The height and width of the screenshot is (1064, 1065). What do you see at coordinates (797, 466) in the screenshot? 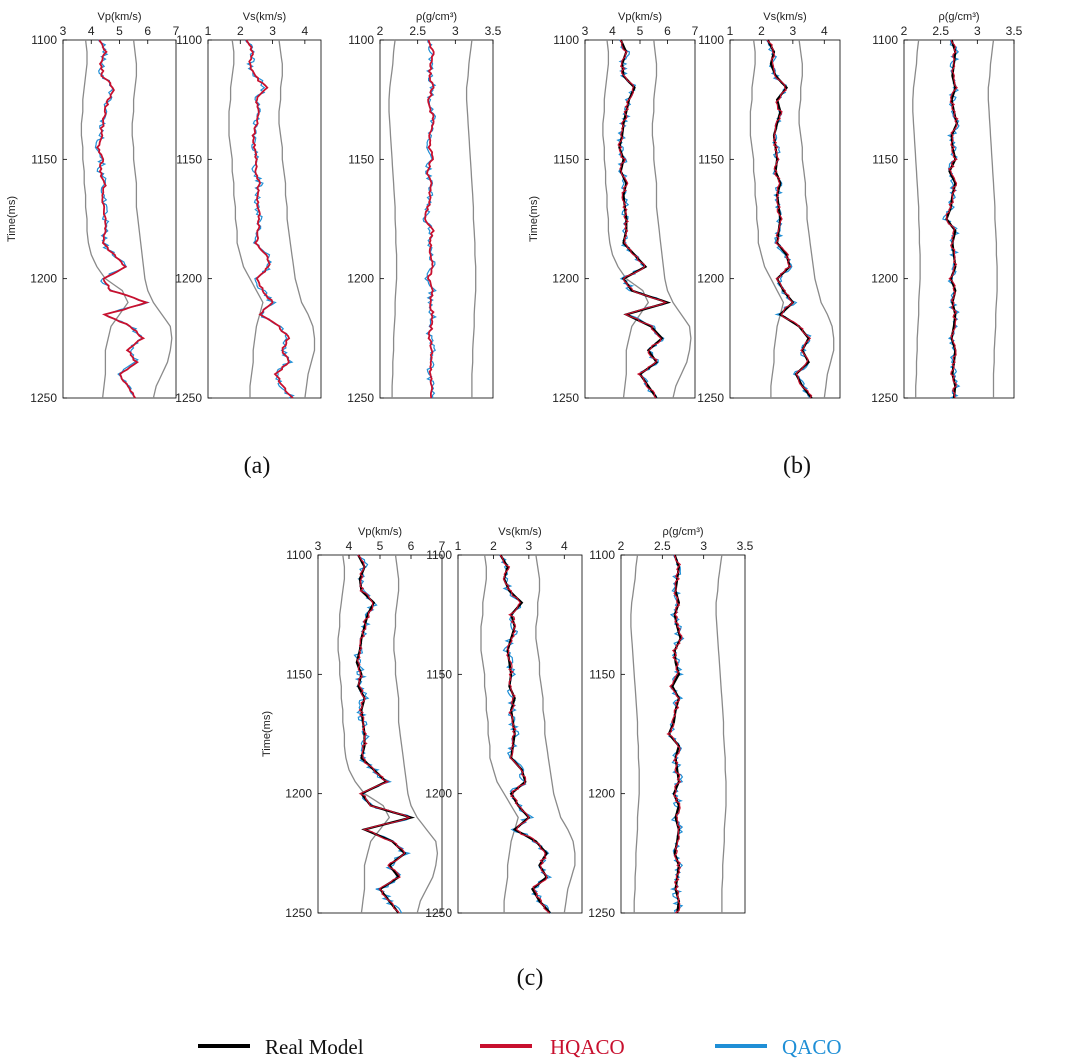
I see `panel-label-b: (b)` at bounding box center [797, 466].